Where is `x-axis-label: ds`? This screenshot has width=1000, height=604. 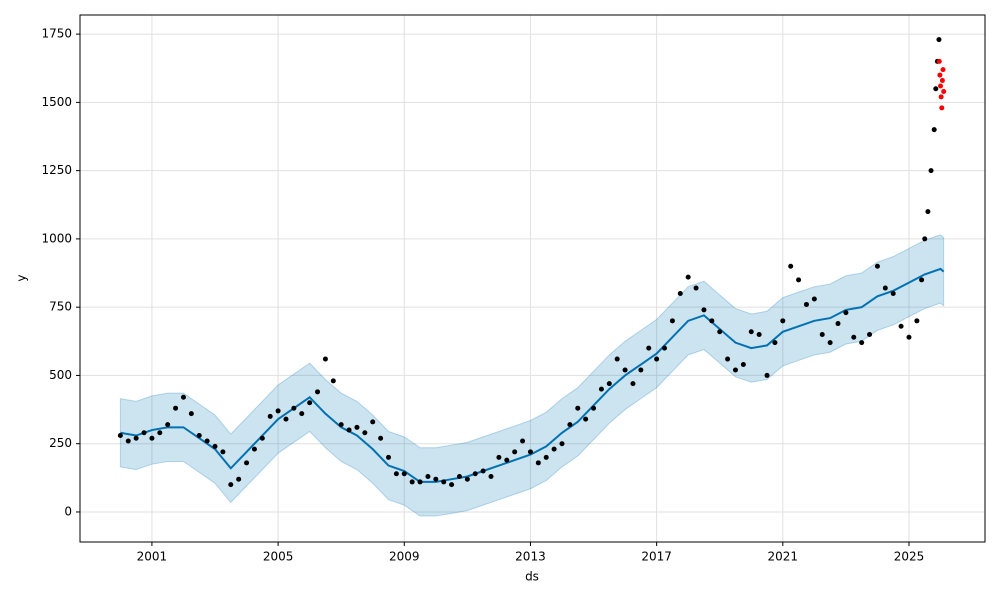
x-axis-label: ds is located at coordinates (532, 577).